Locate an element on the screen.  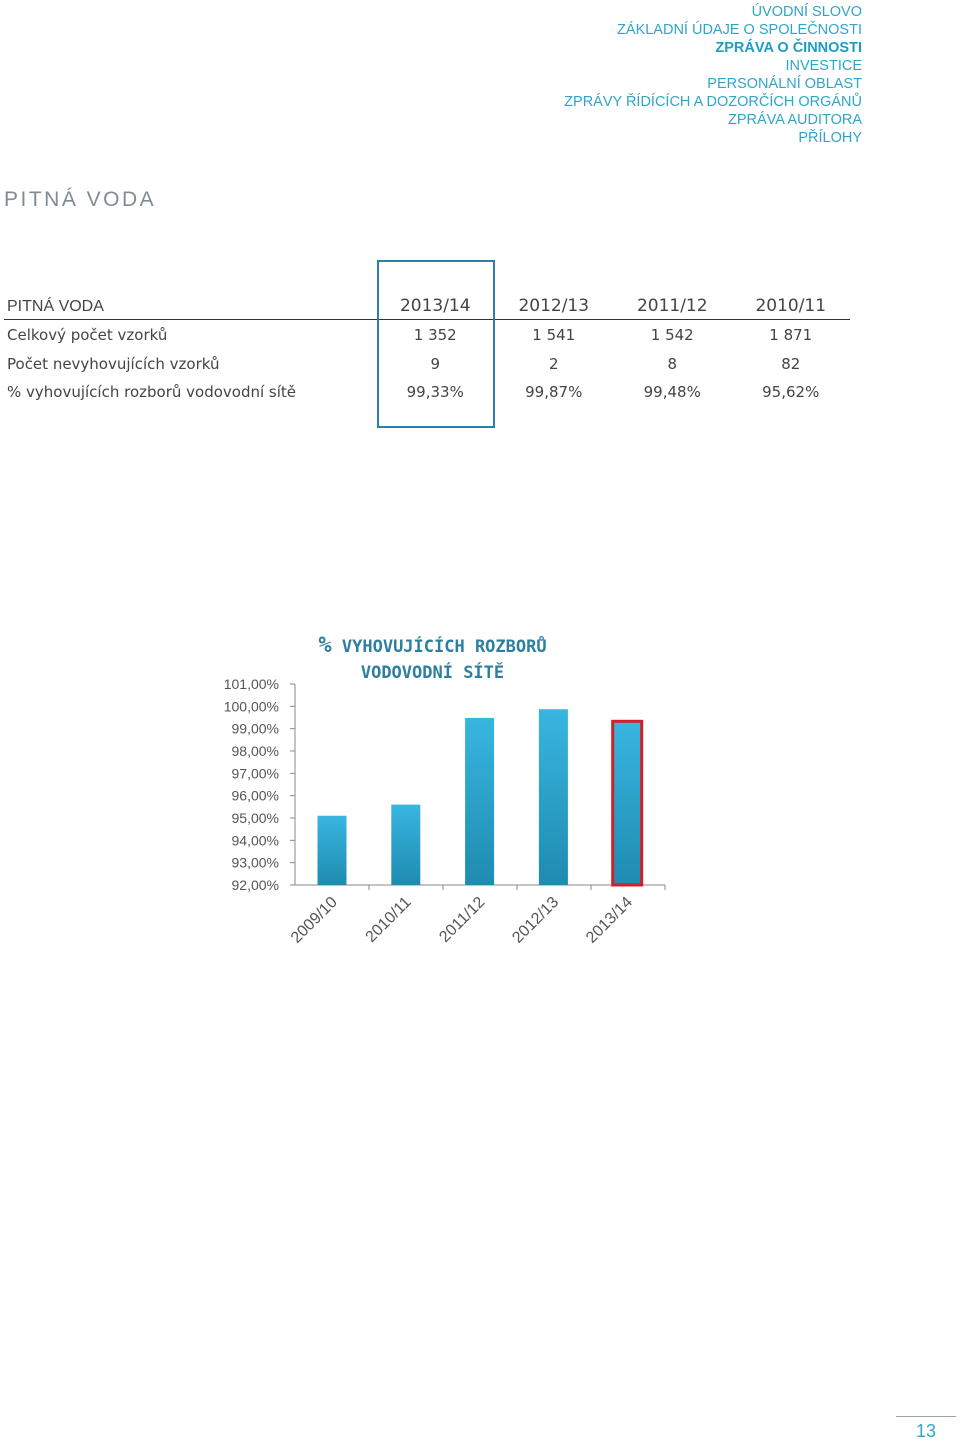
chart-title-line1: VYHOVUJÍCÍCH ROZBORŮ is located at coordinates (444, 647).